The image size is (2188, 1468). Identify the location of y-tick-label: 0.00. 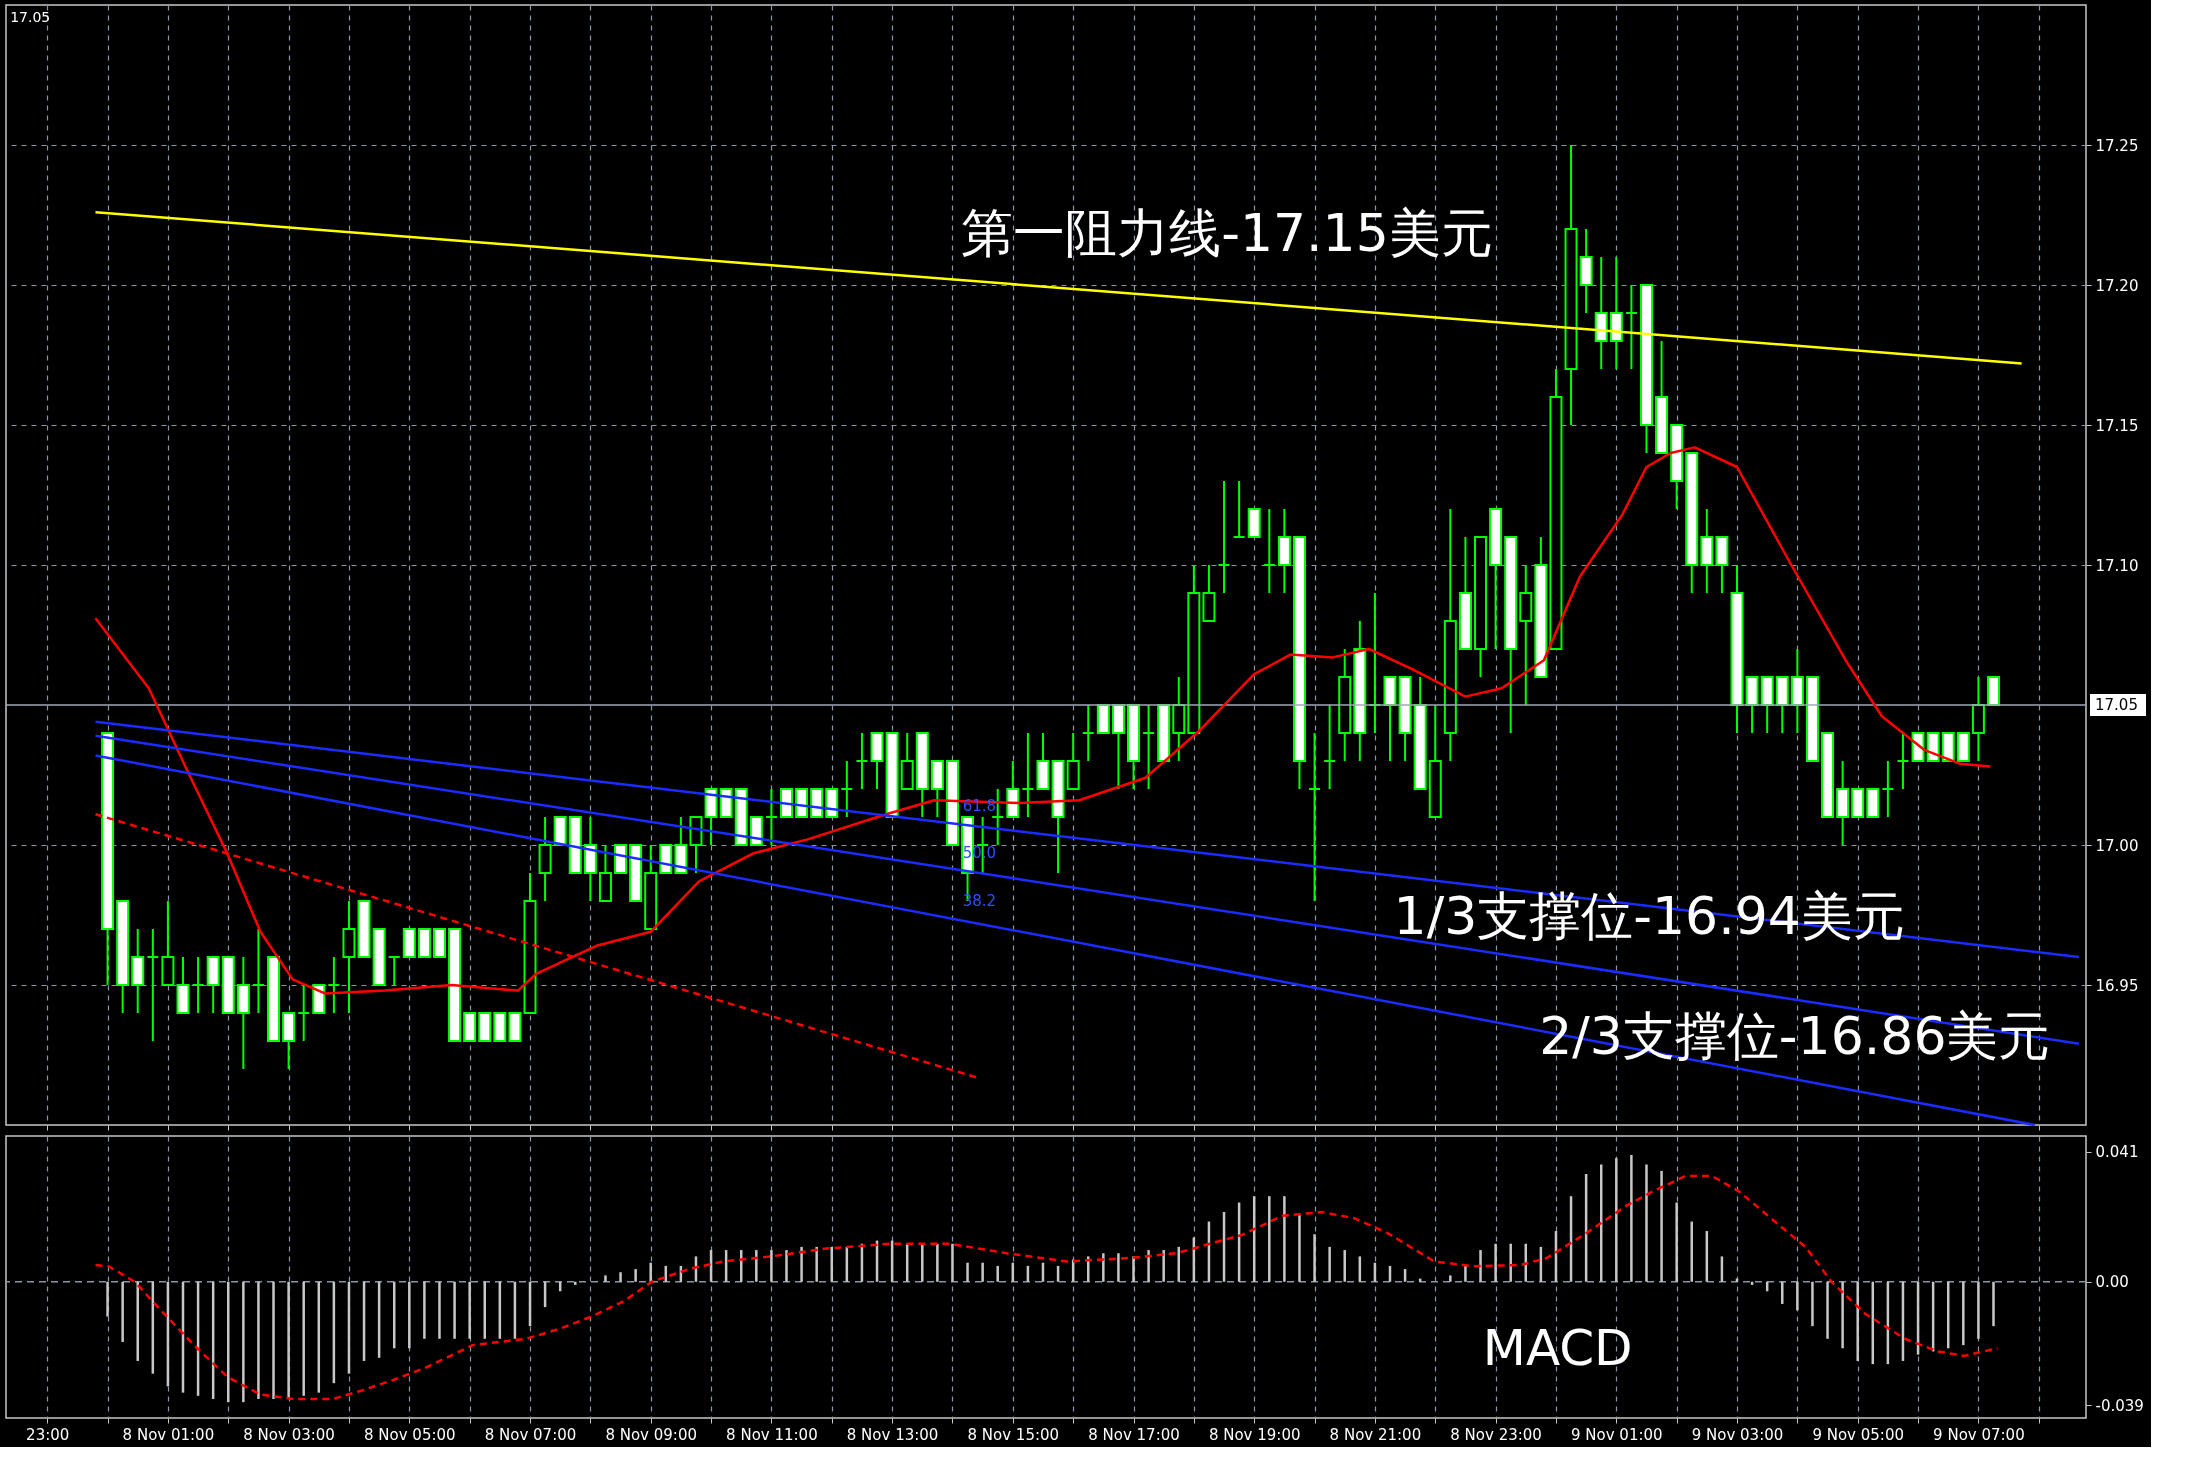
(2112, 1282).